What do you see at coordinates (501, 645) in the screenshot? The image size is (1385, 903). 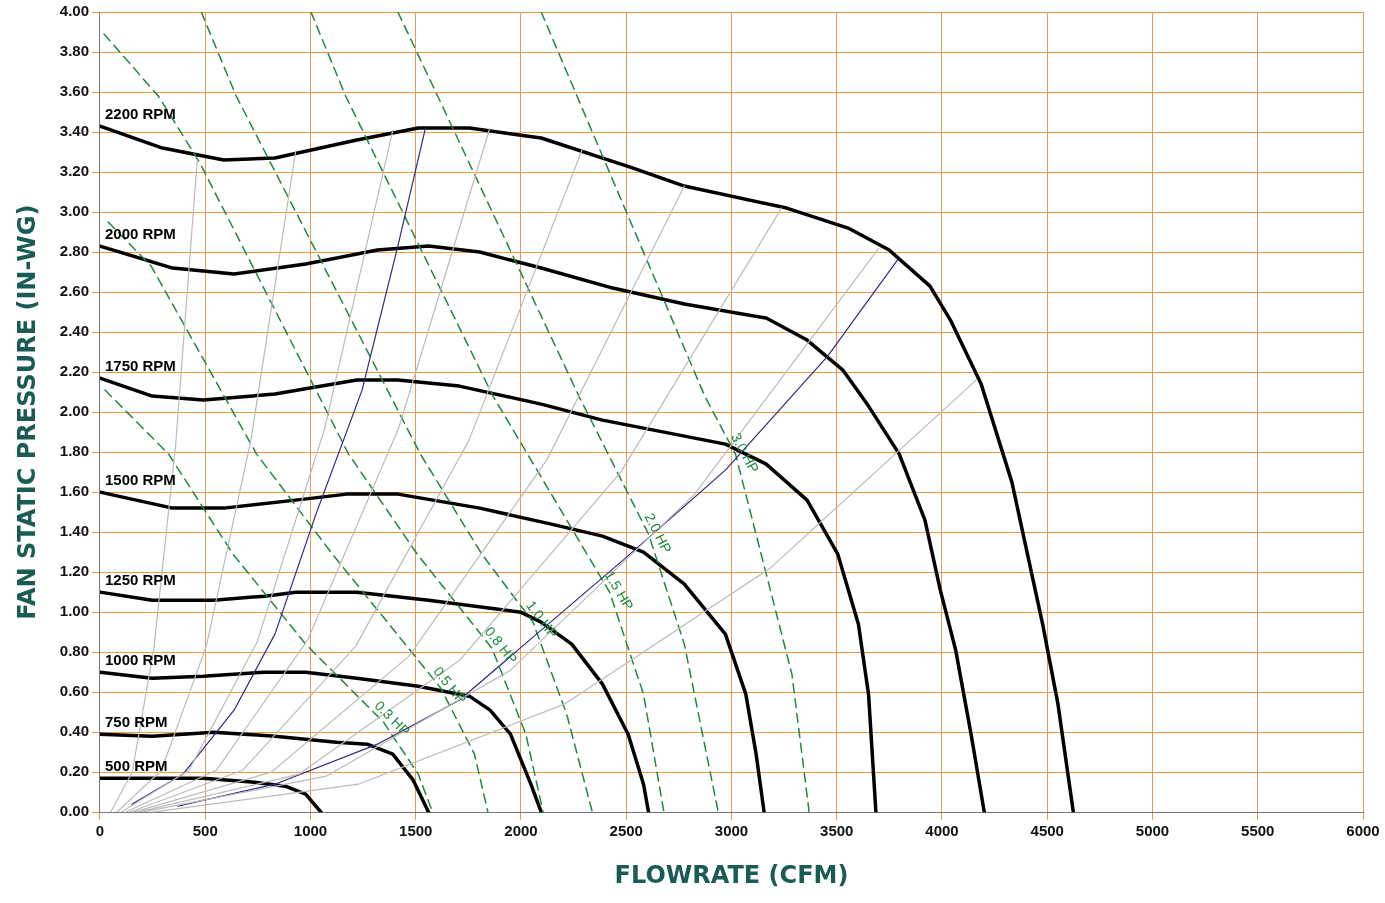 I see `text: 0.8 HP` at bounding box center [501, 645].